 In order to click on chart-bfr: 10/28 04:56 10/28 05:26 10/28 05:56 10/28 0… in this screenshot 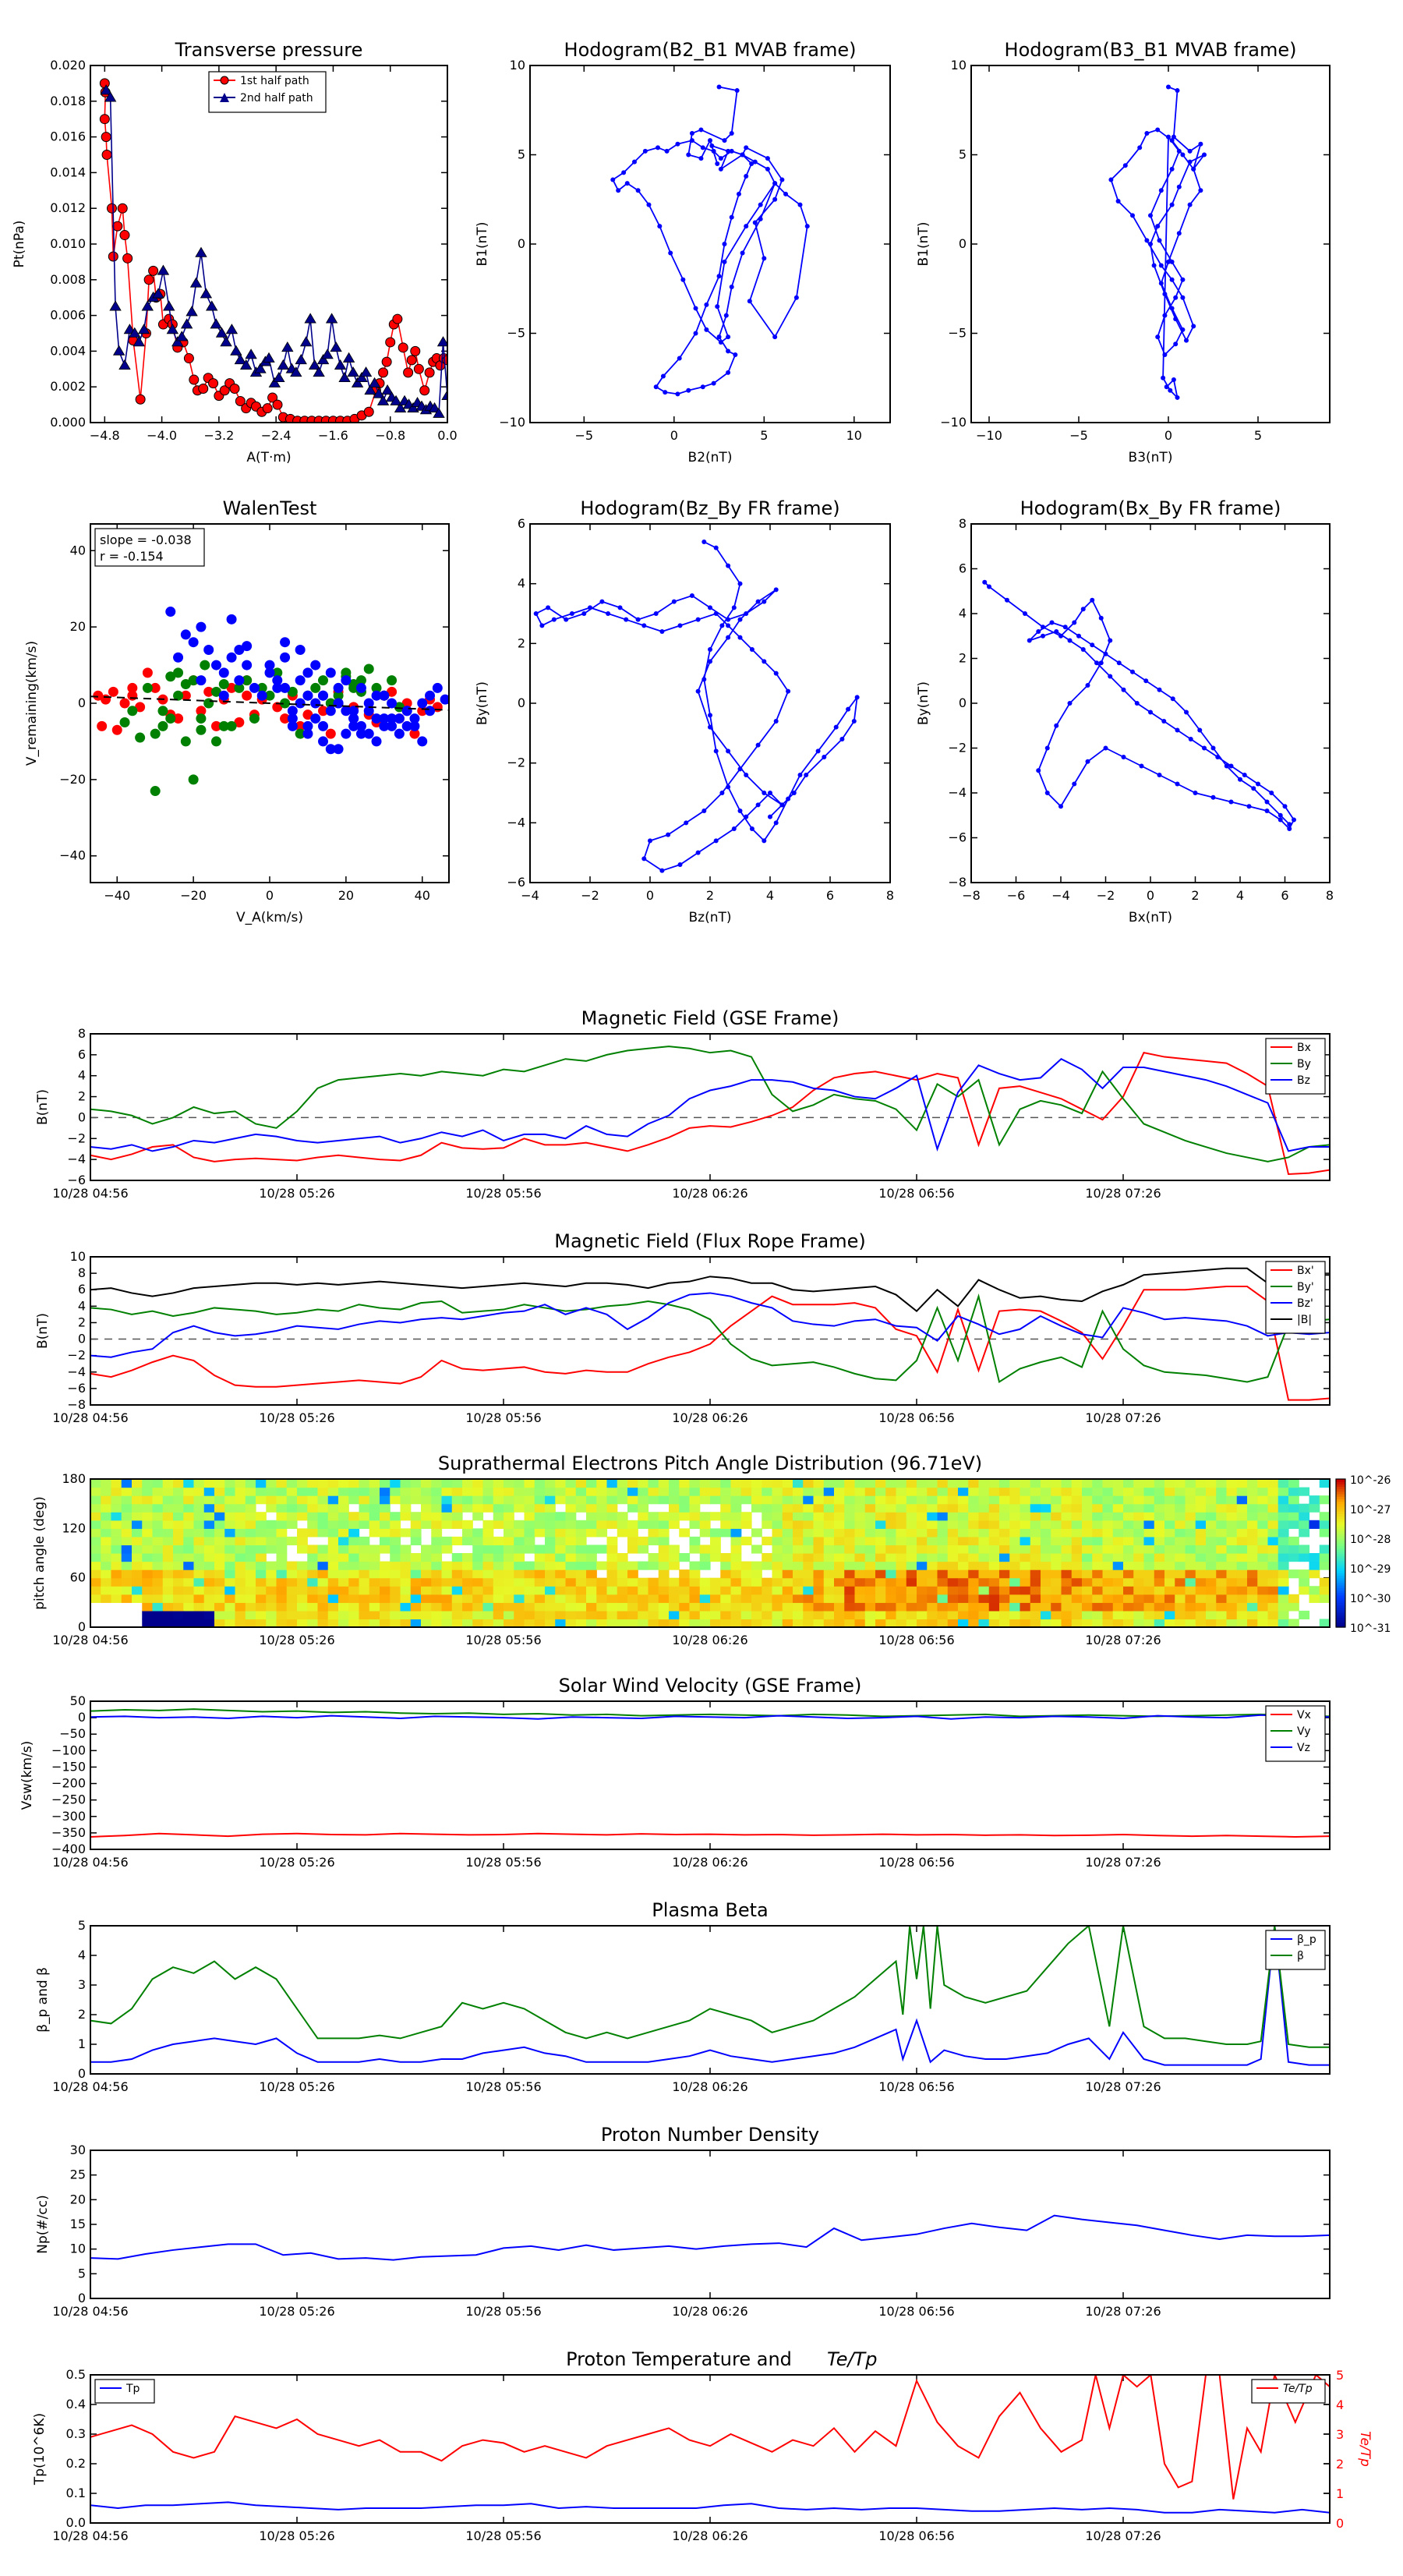, I will do `click(683, 1327)`.